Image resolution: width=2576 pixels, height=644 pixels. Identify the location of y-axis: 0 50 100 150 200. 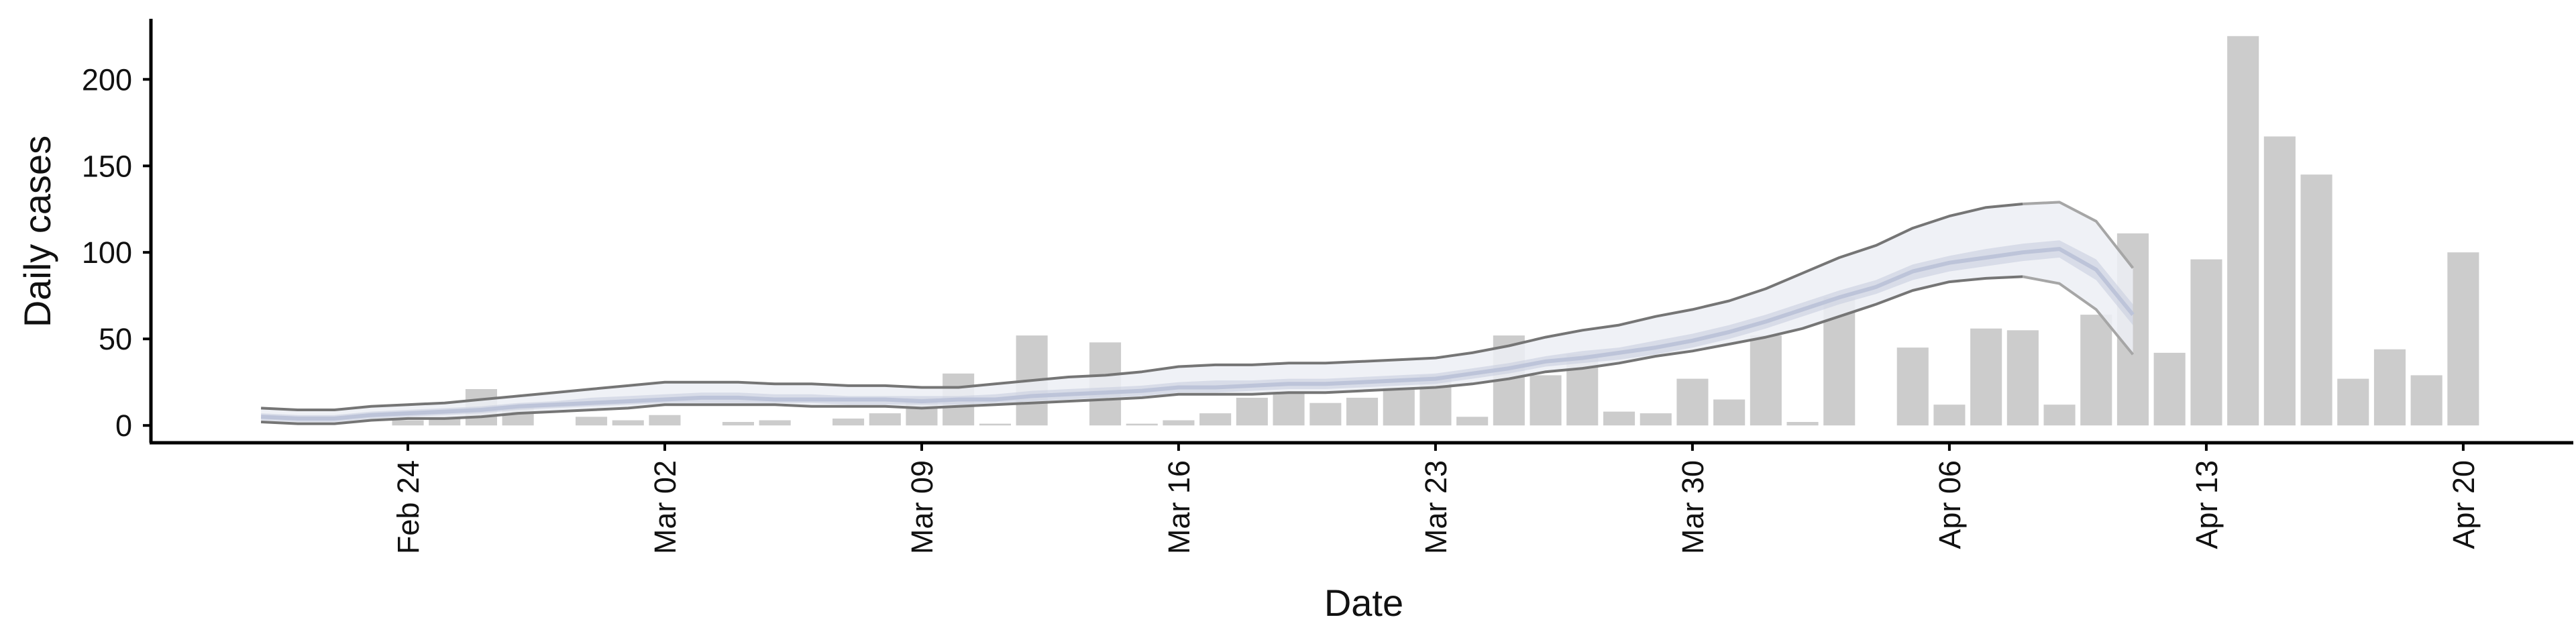
(117, 231).